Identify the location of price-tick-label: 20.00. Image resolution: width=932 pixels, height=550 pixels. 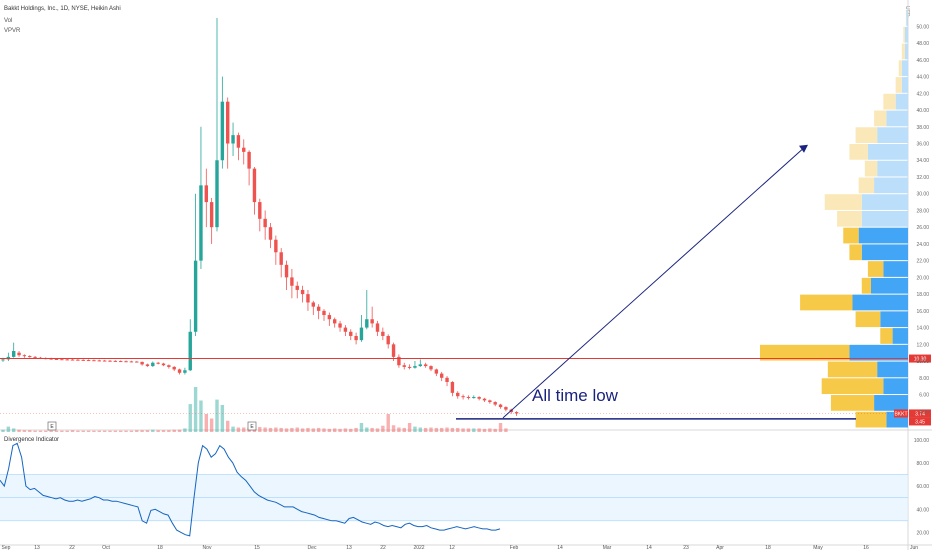
(922, 278).